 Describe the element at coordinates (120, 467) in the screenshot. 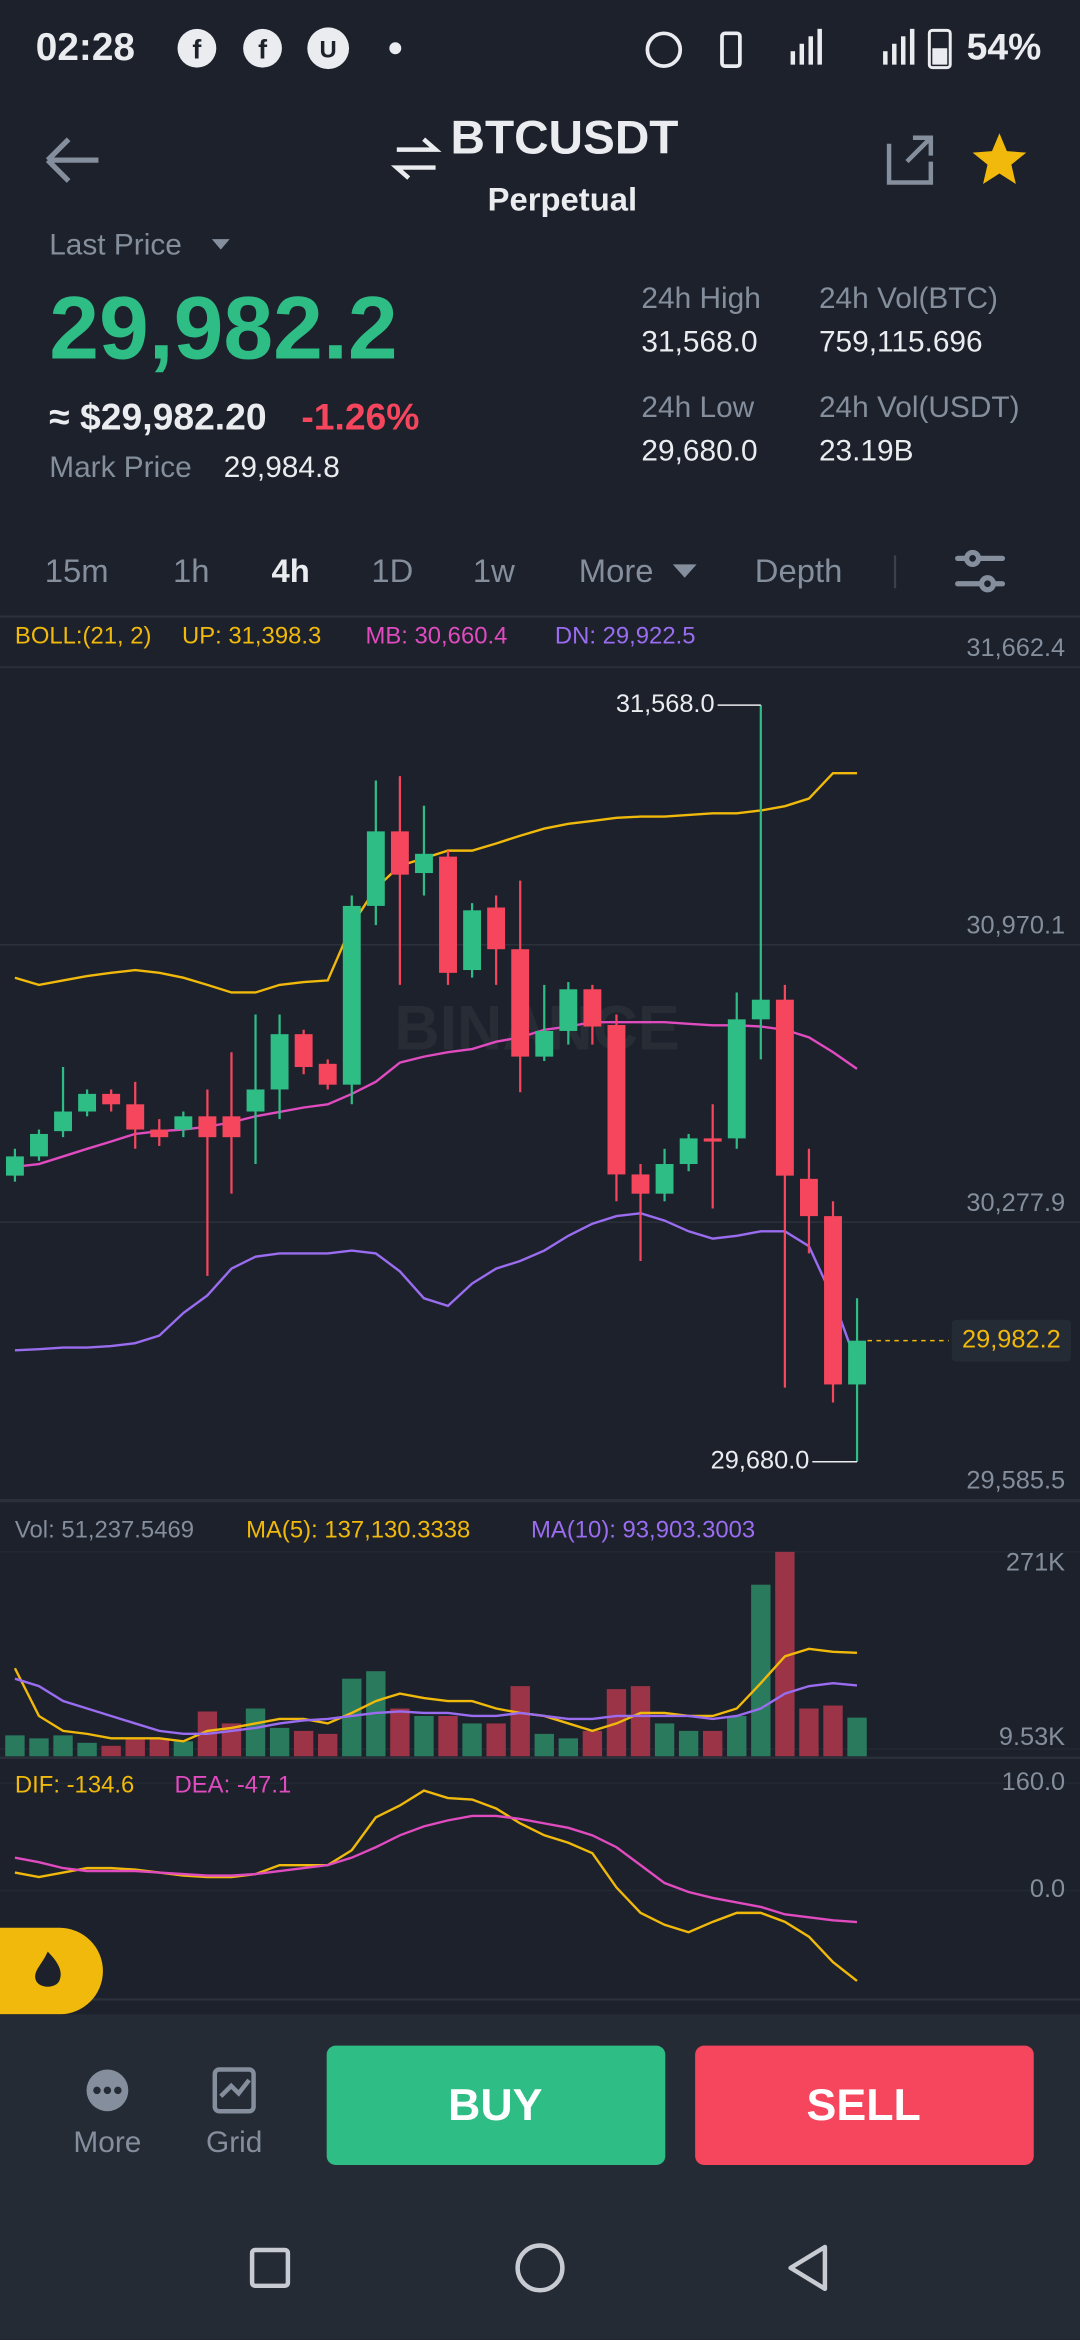

I see `mark-price-label: Mark Price` at that location.